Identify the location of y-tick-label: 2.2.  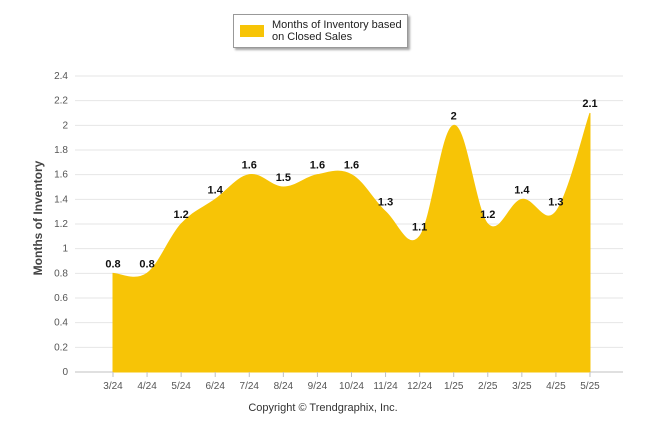
(61, 101).